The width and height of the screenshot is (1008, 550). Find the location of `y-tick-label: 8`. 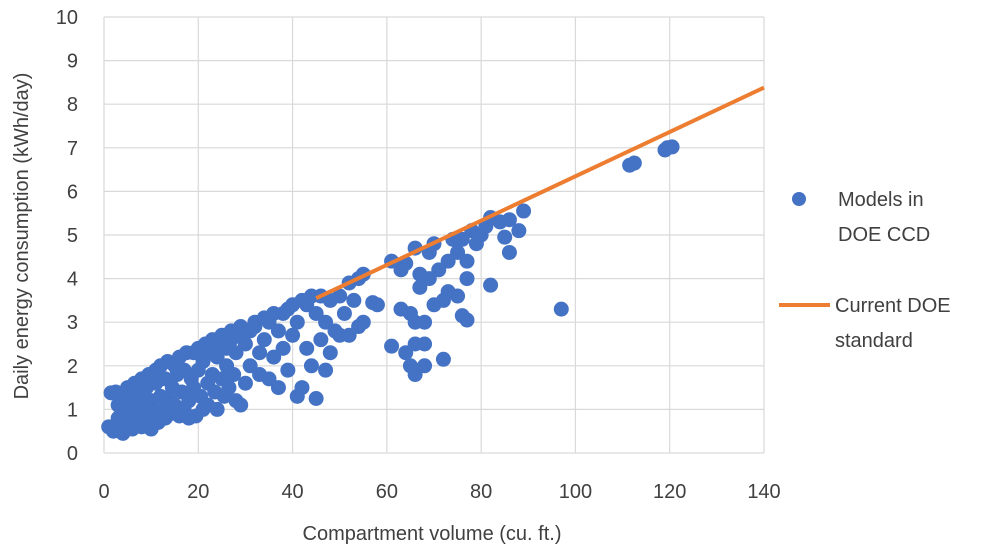

y-tick-label: 8 is located at coordinates (72, 105).